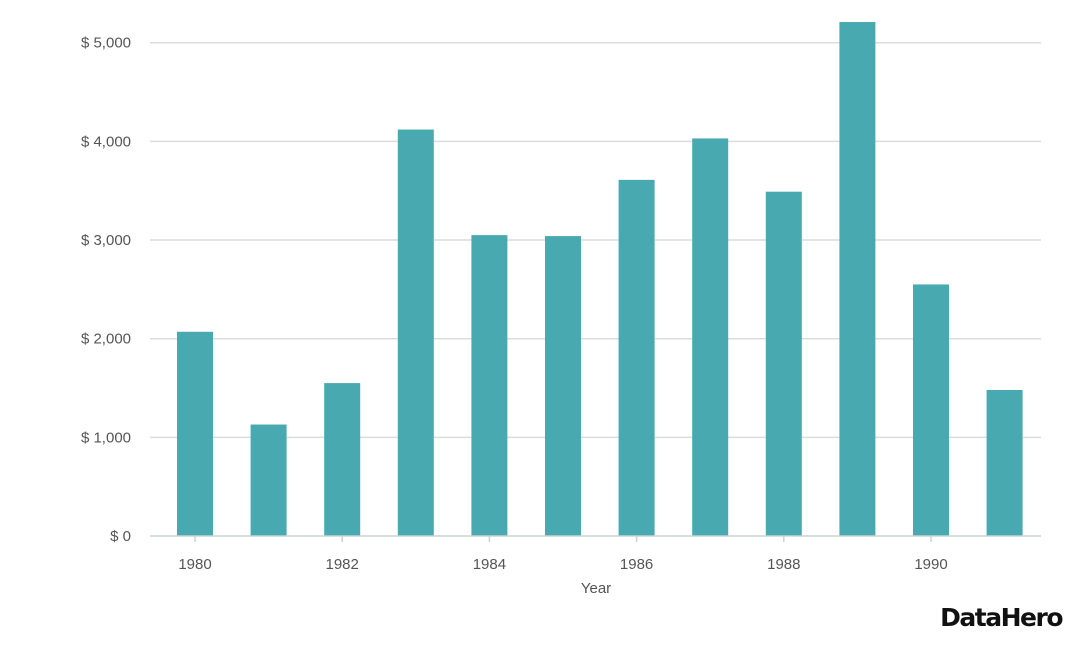  Describe the element at coordinates (563, 554) in the screenshot. I see `x-axis-ticks: 1980 1982 1984 1986 1988 1990` at that location.